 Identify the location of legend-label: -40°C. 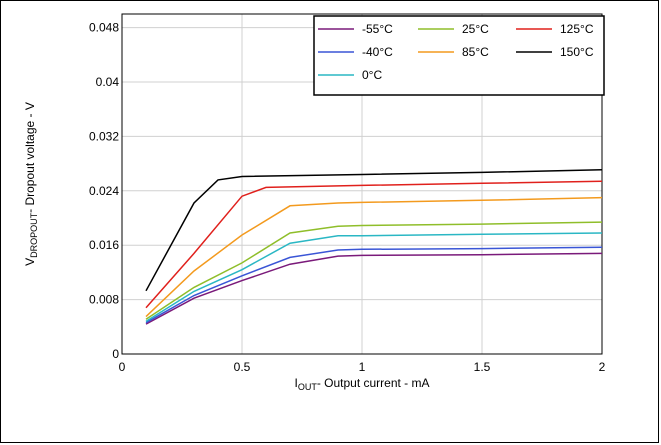
(377, 52).